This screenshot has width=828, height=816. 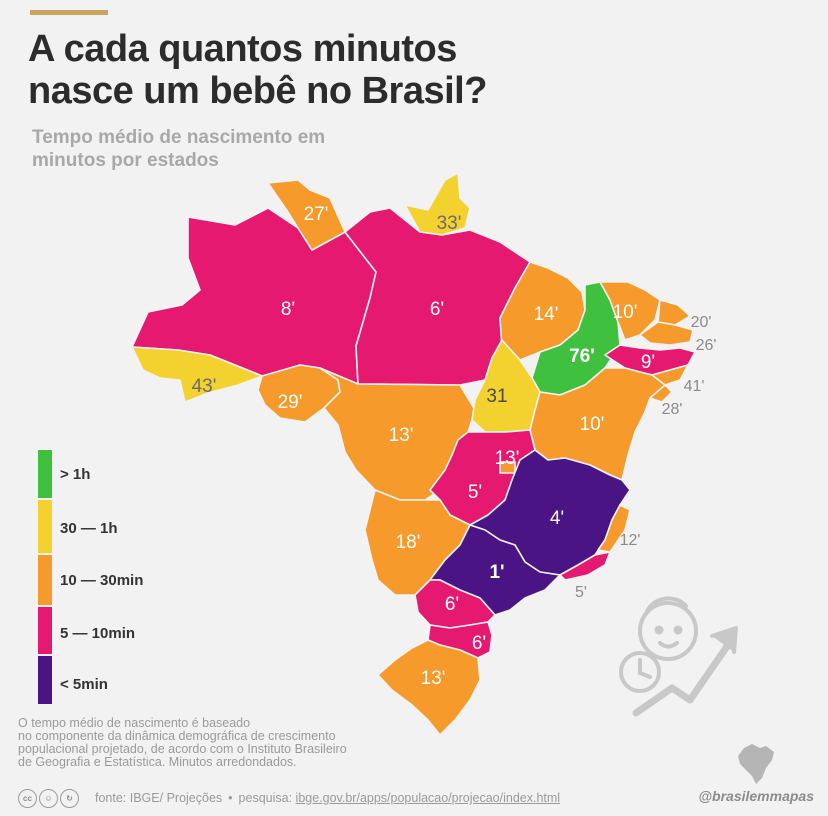 What do you see at coordinates (614, 528) in the screenshot?
I see `state-es` at bounding box center [614, 528].